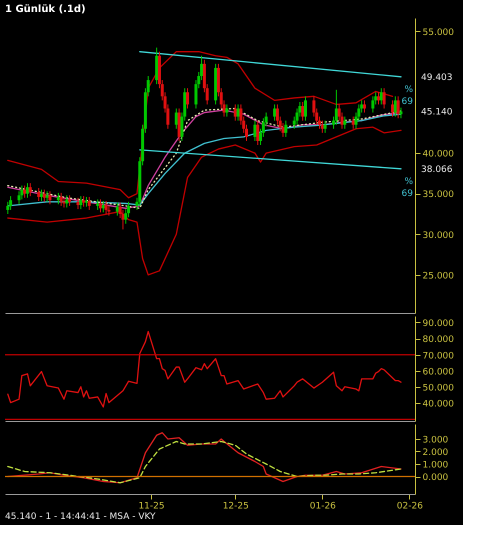 The width and height of the screenshot is (485, 553). I want to click on y-tick-label: 1.000, so click(435, 465).